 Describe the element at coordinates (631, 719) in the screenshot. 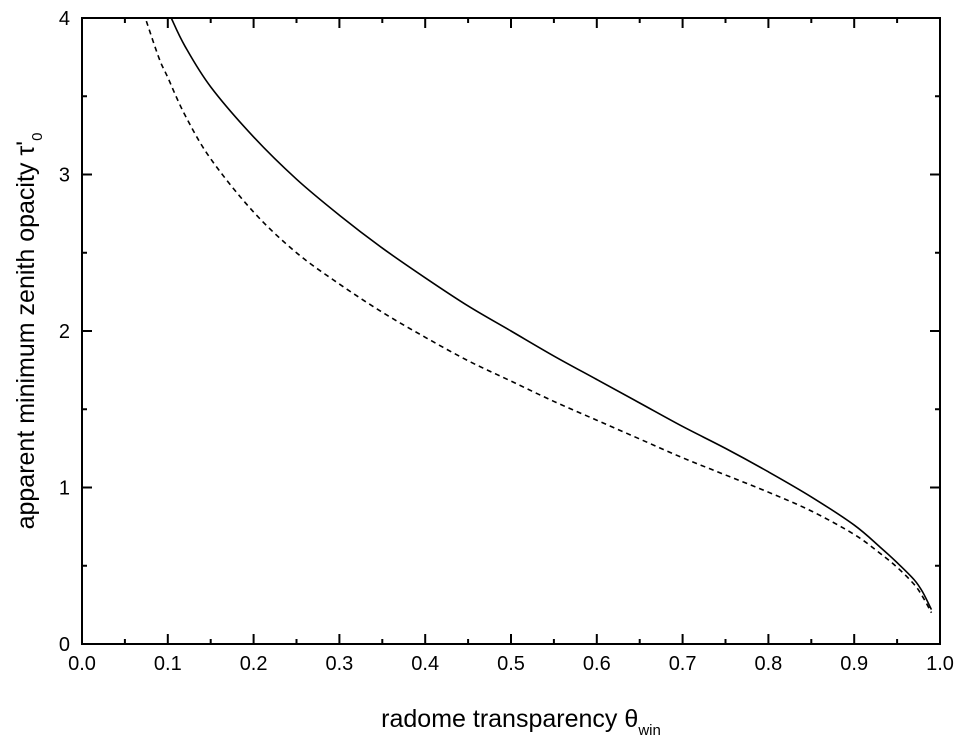

I see `x-axis-title-symbol: θ` at that location.